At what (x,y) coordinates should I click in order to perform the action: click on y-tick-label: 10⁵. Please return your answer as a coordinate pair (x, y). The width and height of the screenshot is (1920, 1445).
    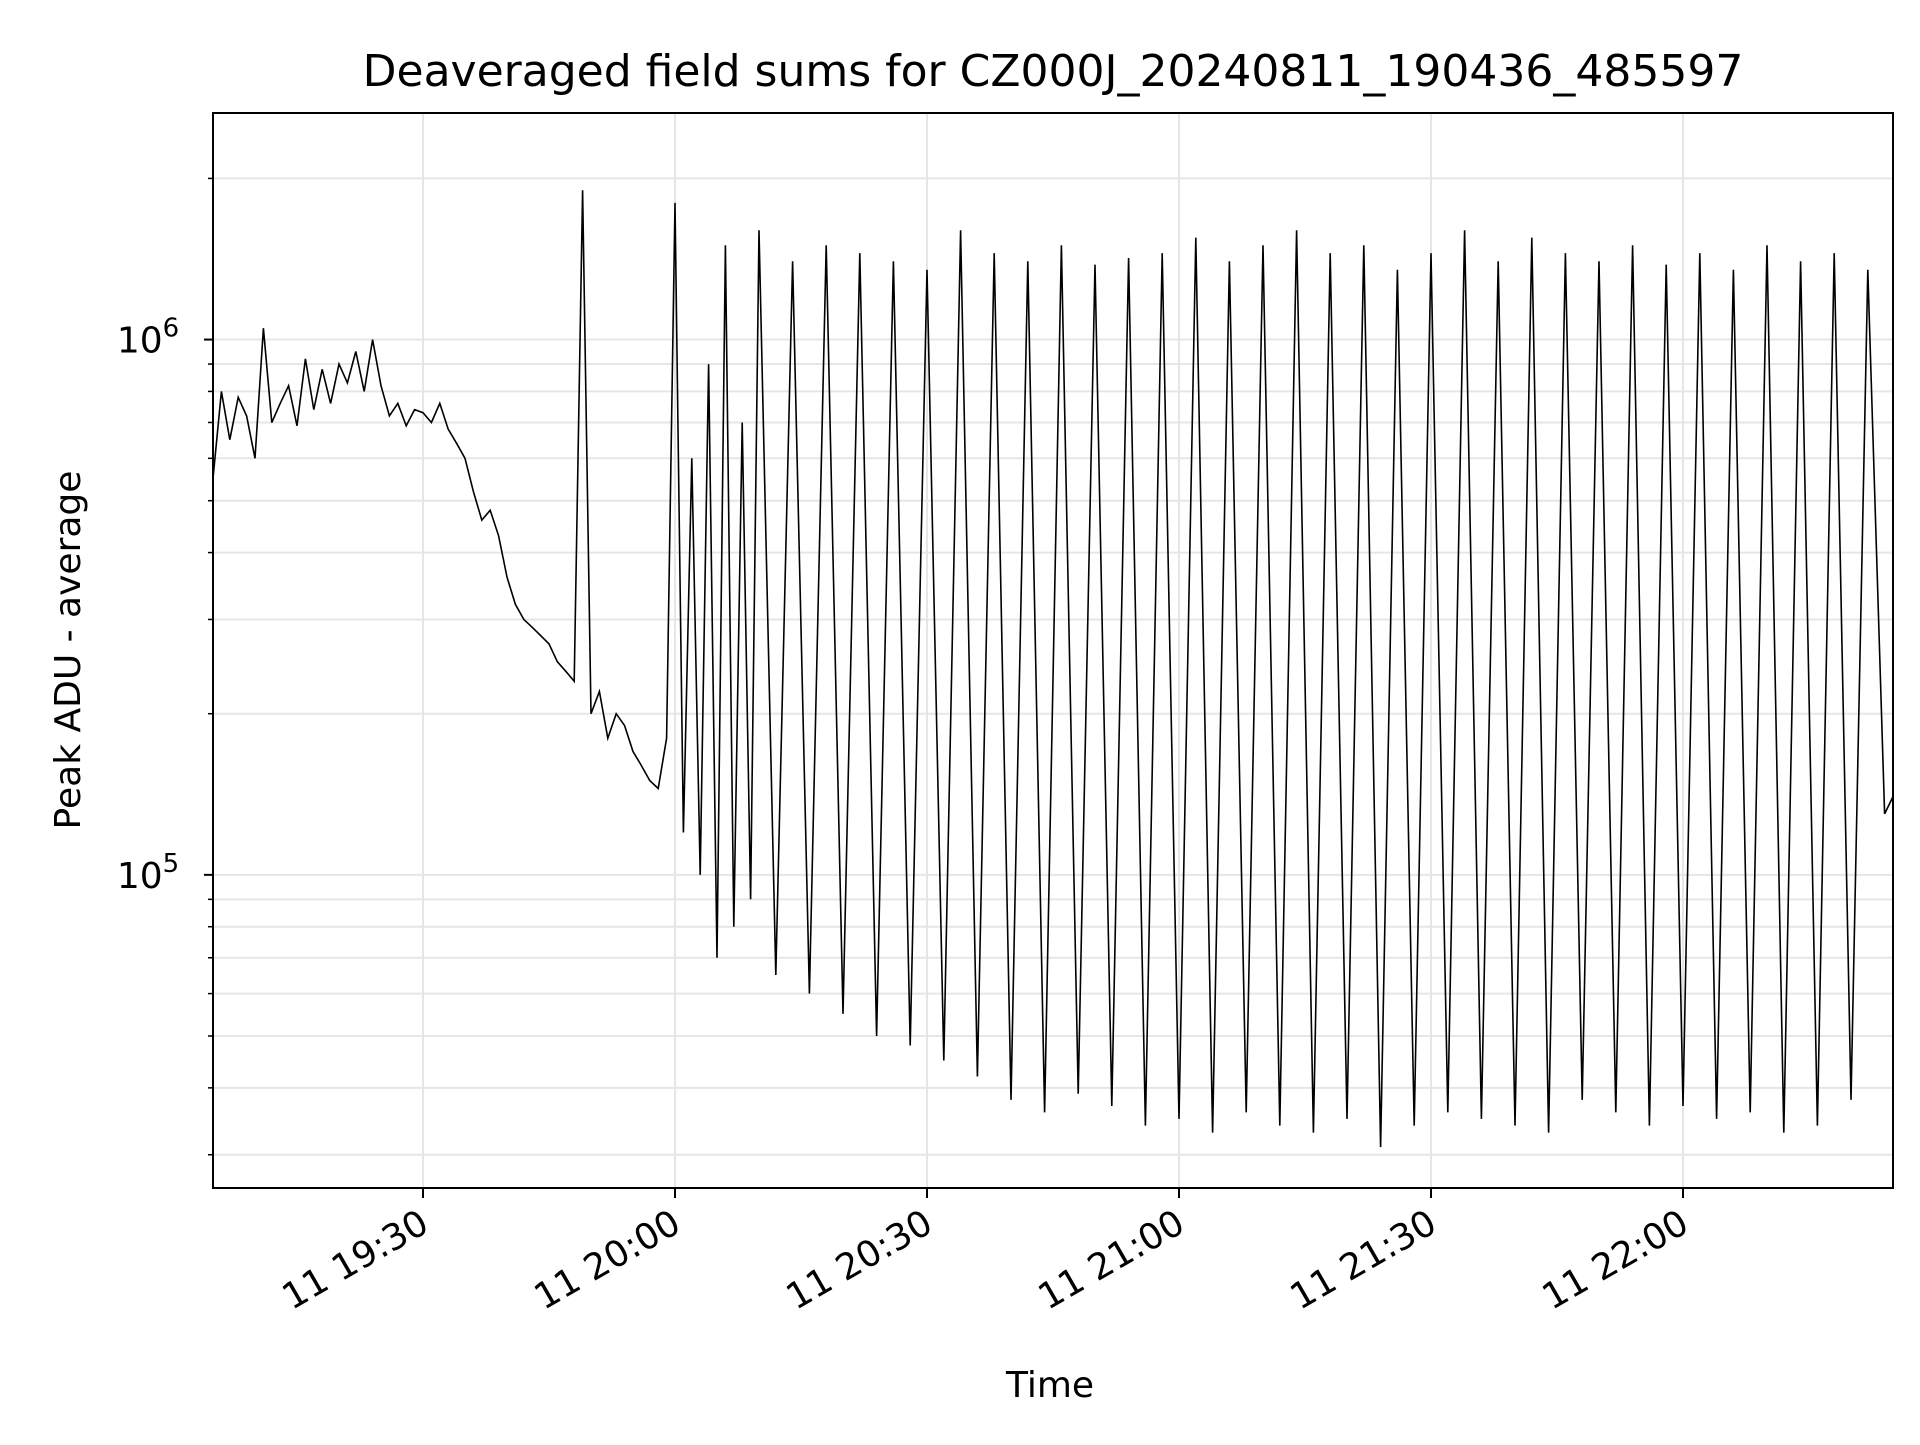
    Looking at the image, I should click on (148, 873).